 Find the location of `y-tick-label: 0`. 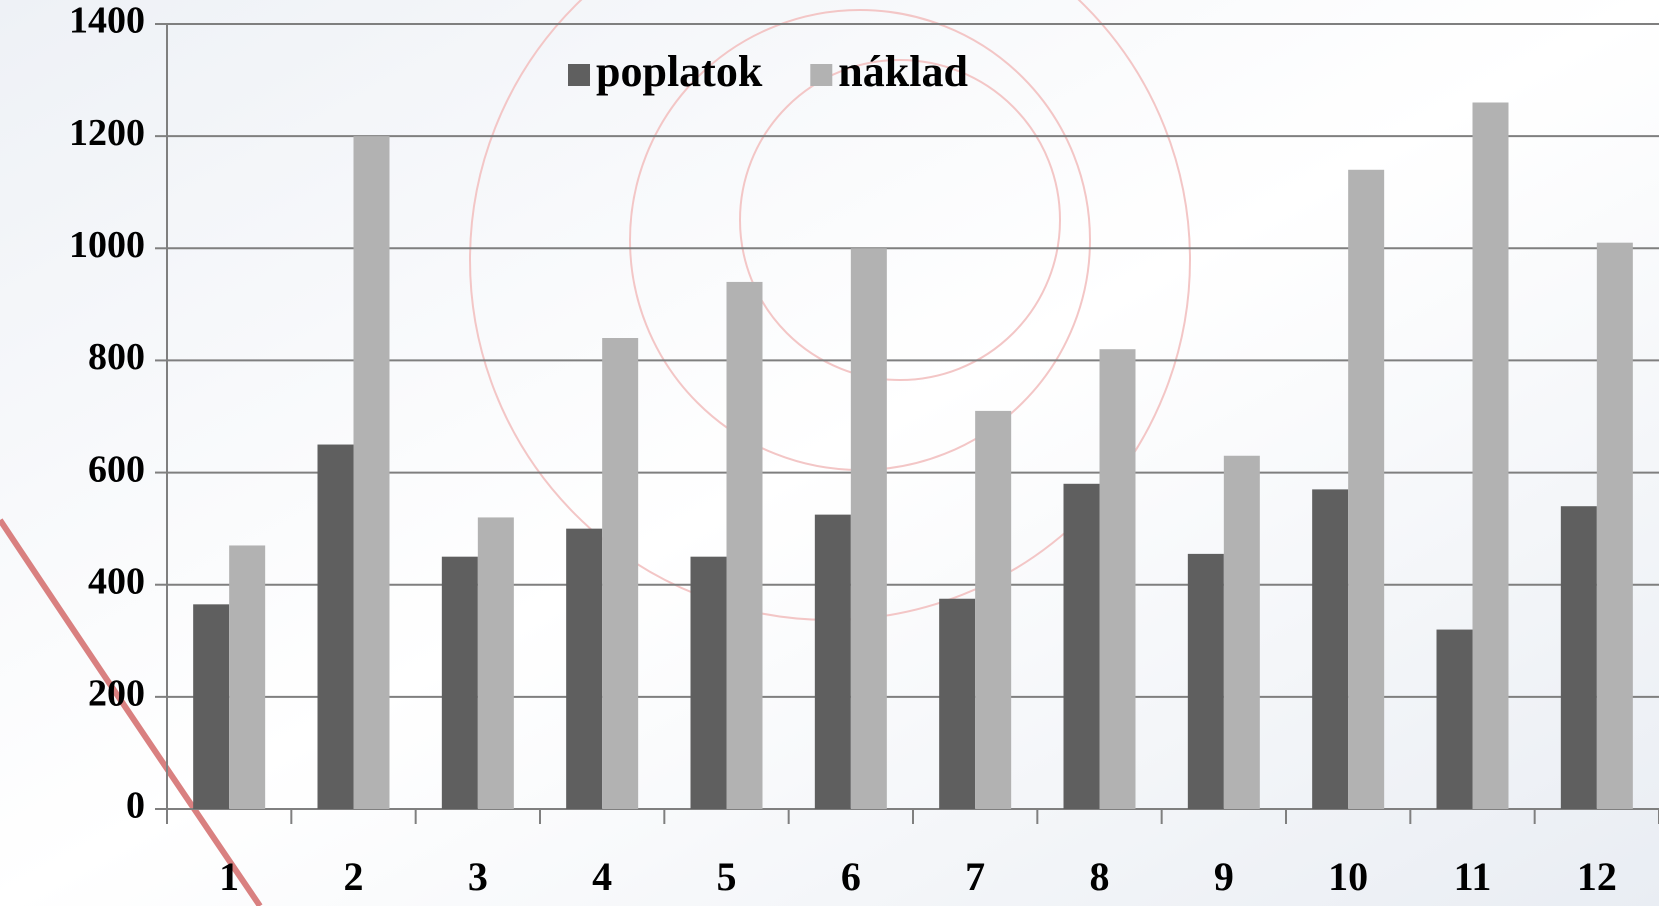

y-tick-label: 0 is located at coordinates (135, 806).